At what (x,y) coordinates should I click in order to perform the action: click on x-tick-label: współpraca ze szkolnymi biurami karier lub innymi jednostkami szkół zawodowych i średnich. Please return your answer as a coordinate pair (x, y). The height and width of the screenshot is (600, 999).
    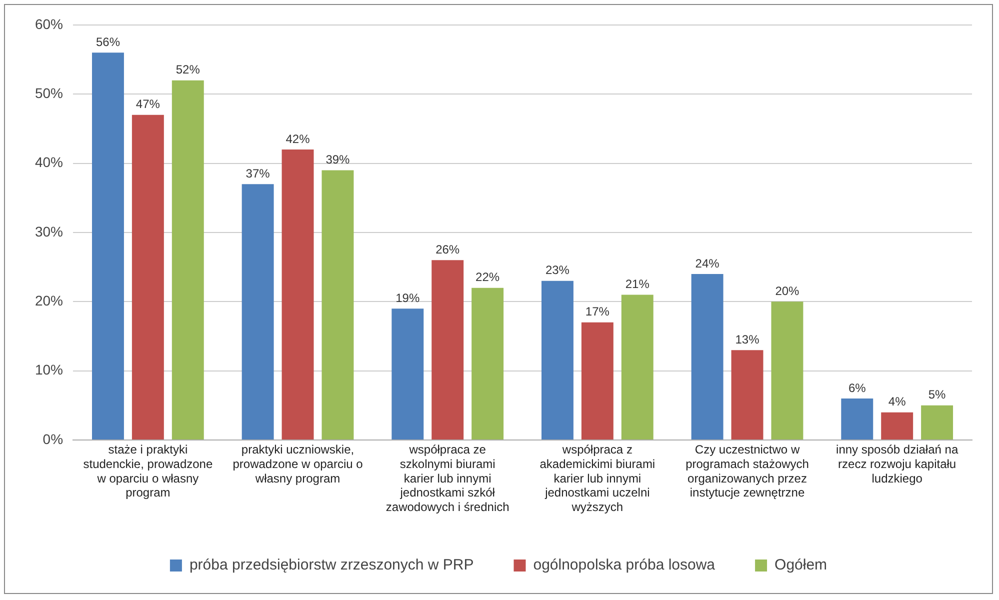
    Looking at the image, I should click on (448, 478).